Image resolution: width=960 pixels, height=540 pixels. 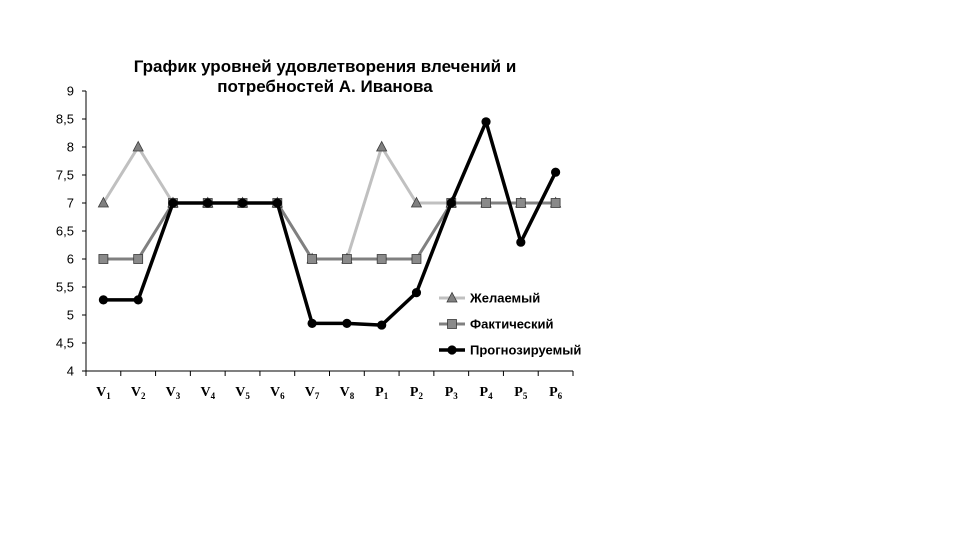 I want to click on x-tick-label: V3, so click(x=173, y=393).